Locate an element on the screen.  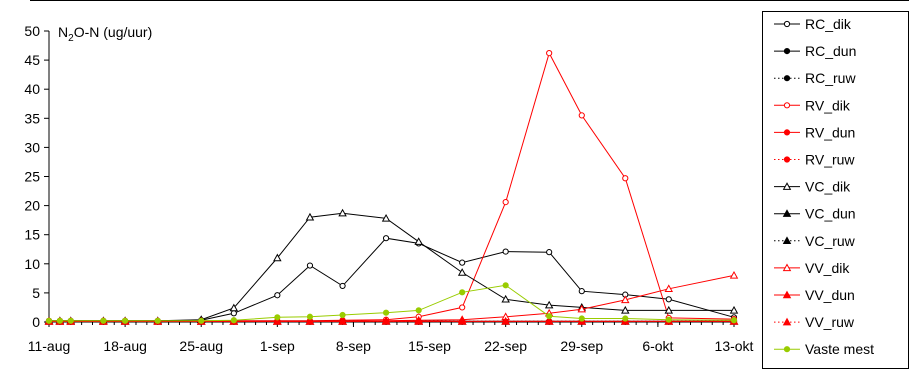
y-tick-label: 15 is located at coordinates (32, 235).